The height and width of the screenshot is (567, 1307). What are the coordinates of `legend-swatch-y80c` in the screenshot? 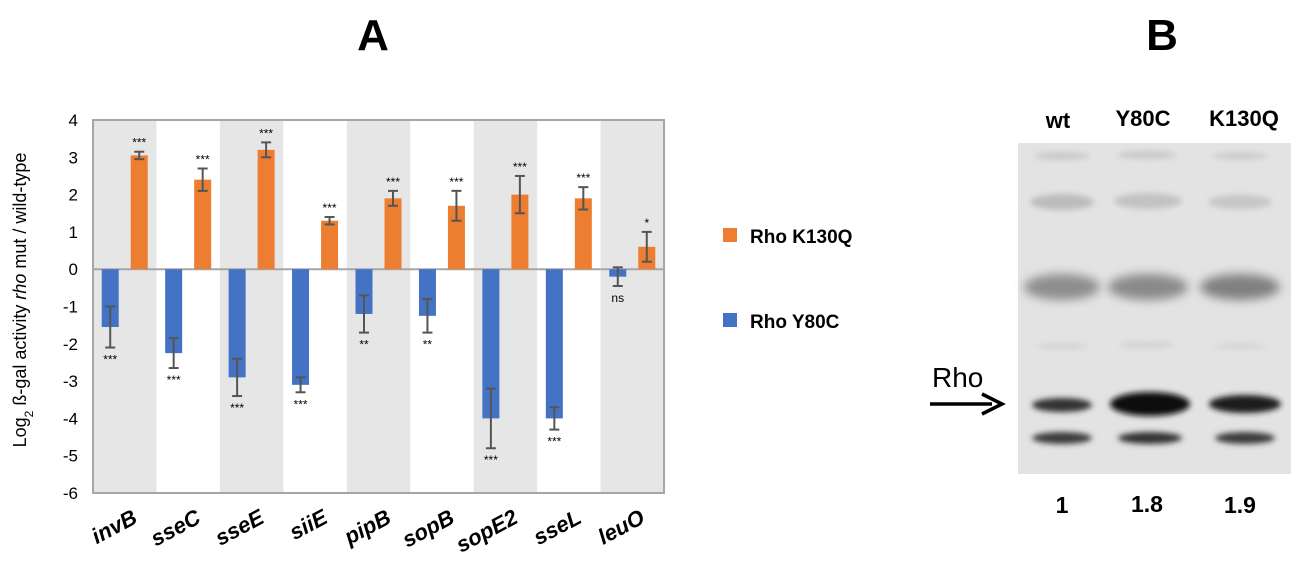 It's located at (730, 320).